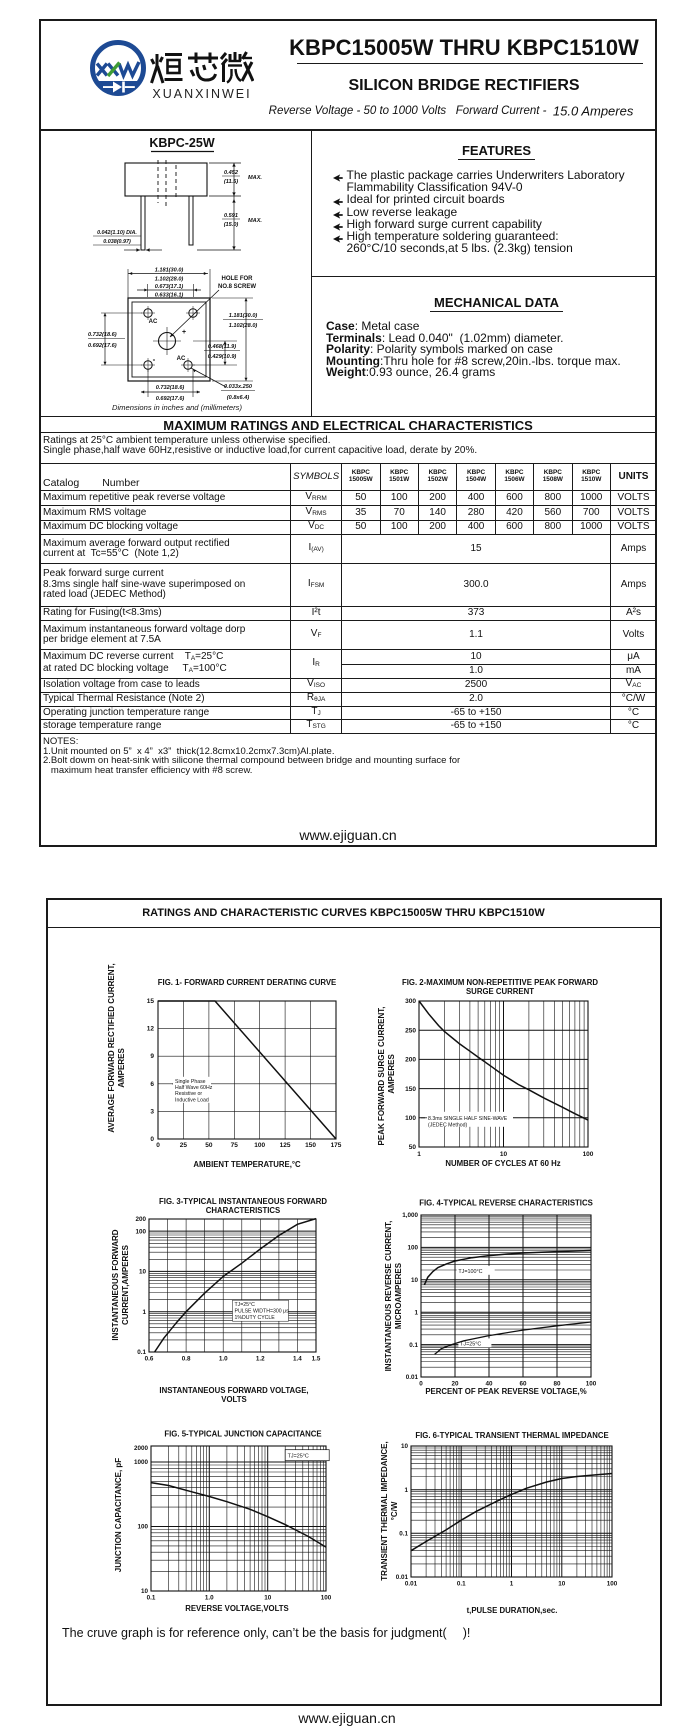  Describe the element at coordinates (243, 1201) in the screenshot. I see `svg-text:FIG. 3-TYPICAL INSTANTANEOUS F: FIG. 3-TYPICAL INSTANTANEOUS FORWARD` at that location.